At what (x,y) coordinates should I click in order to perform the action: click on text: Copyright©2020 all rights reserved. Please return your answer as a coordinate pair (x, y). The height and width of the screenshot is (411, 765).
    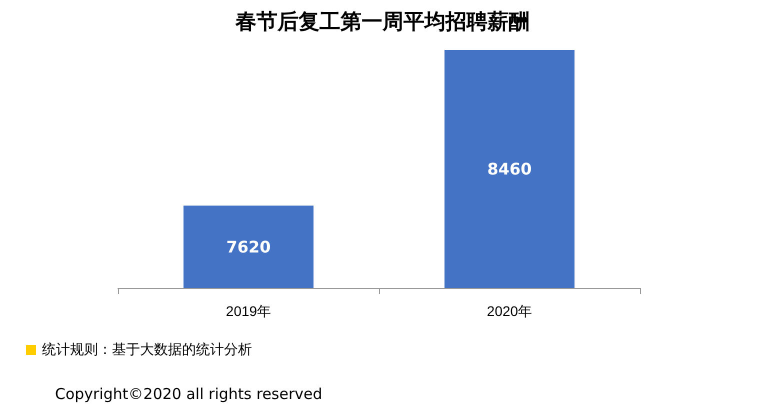
    Looking at the image, I should click on (188, 394).